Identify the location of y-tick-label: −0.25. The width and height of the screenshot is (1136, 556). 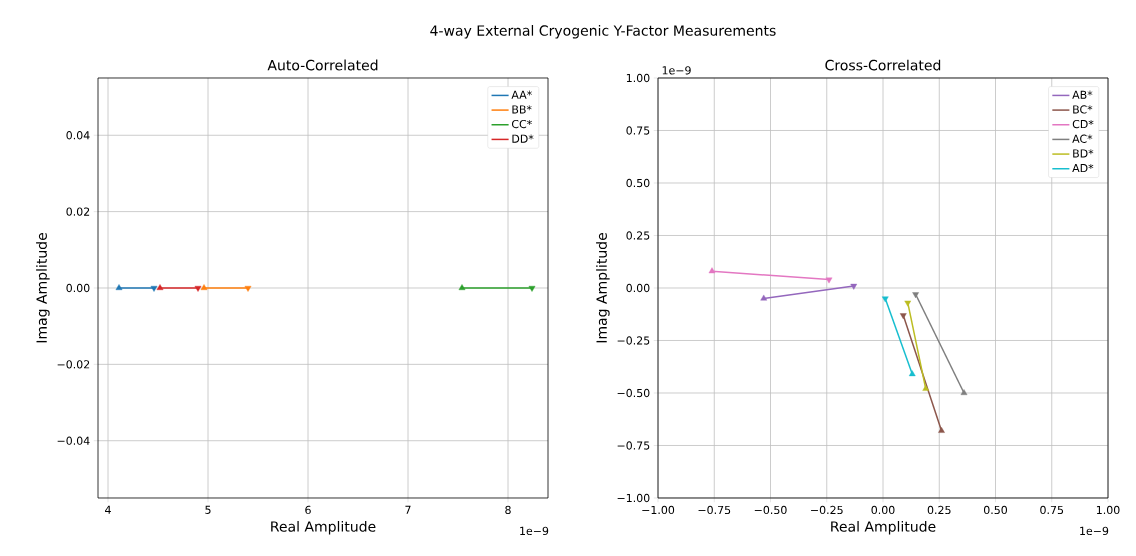
(633, 340).